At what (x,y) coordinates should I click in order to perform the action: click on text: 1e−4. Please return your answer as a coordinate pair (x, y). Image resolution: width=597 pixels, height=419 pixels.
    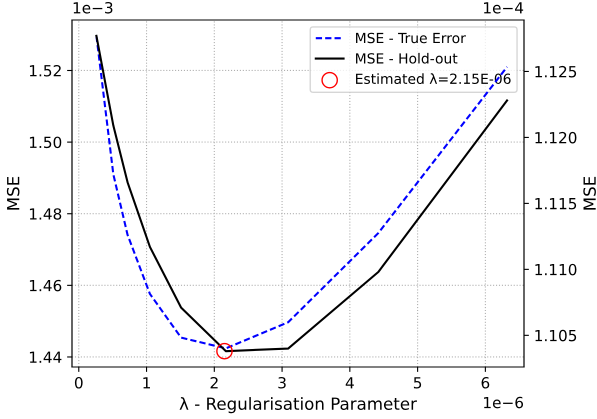
    Looking at the image, I should click on (504, 8).